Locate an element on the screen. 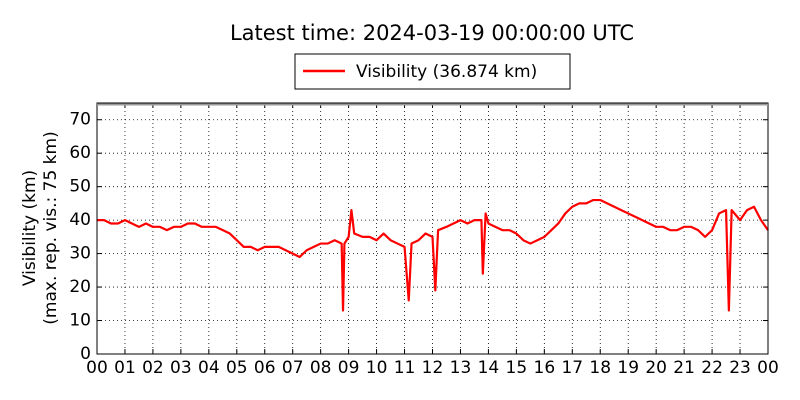 The width and height of the screenshot is (800, 400). x-tick-label: 18 is located at coordinates (600, 368).